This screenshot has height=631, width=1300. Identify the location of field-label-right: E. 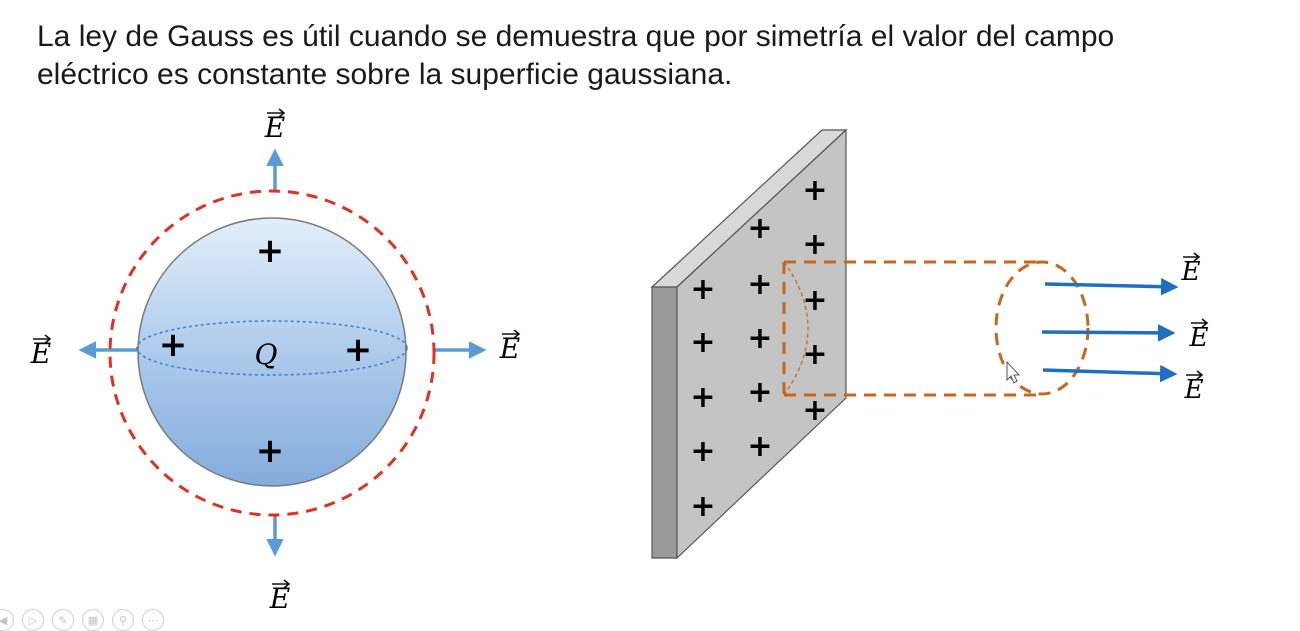
(510, 347).